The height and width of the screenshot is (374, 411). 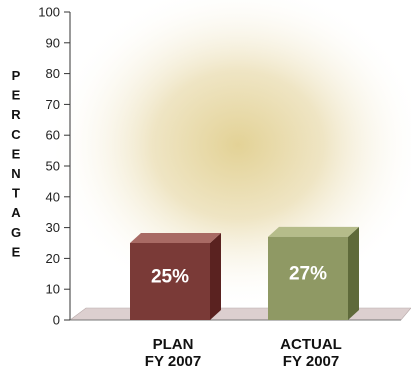 I want to click on y-axis-title-letter: A, so click(x=16, y=212).